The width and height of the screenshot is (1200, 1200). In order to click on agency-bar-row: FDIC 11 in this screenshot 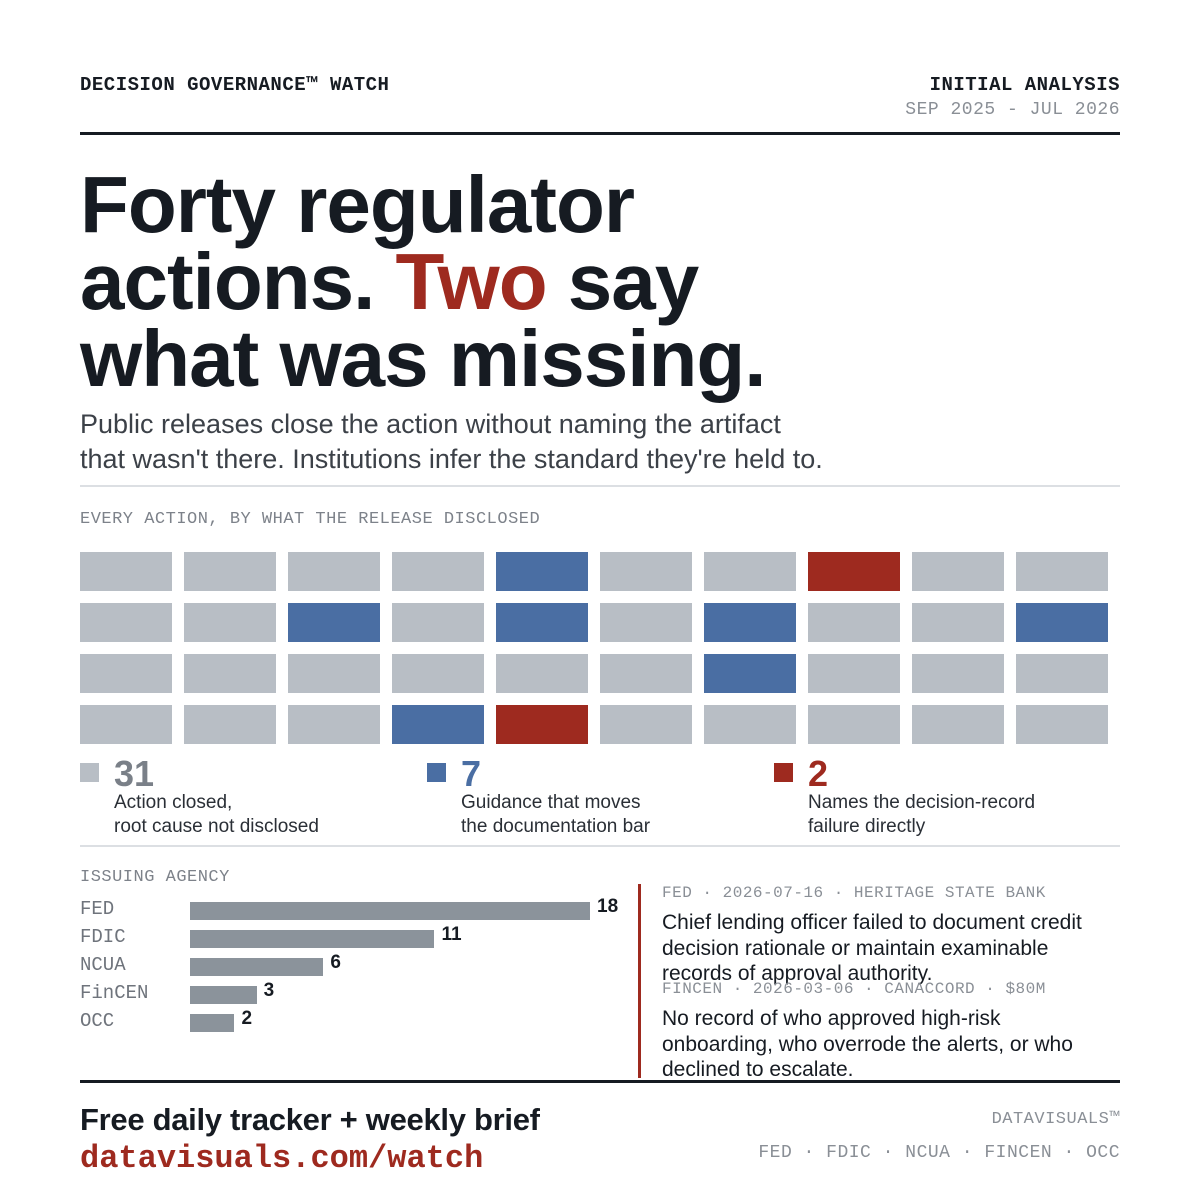, I will do `click(360, 937)`.